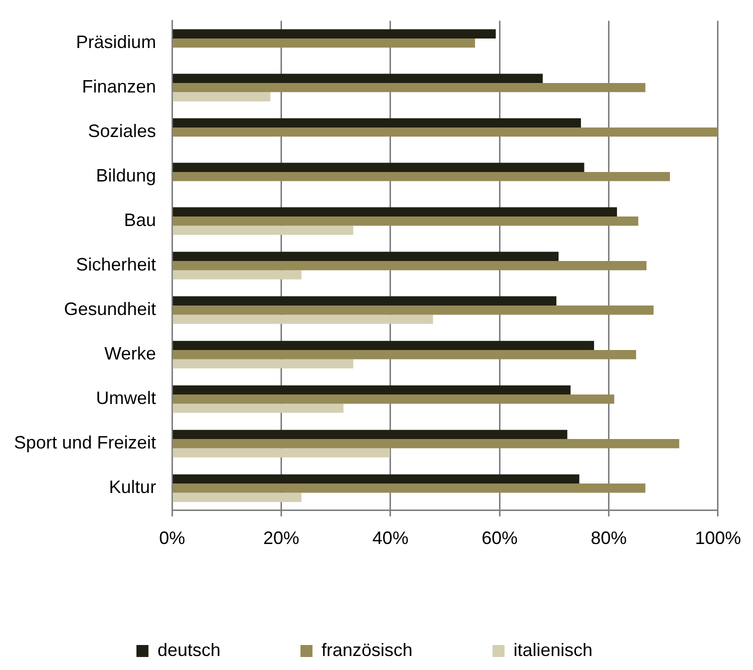 This screenshot has height=670, width=753. Describe the element at coordinates (130, 354) in the screenshot. I see `y-tick-label: Werke` at that location.